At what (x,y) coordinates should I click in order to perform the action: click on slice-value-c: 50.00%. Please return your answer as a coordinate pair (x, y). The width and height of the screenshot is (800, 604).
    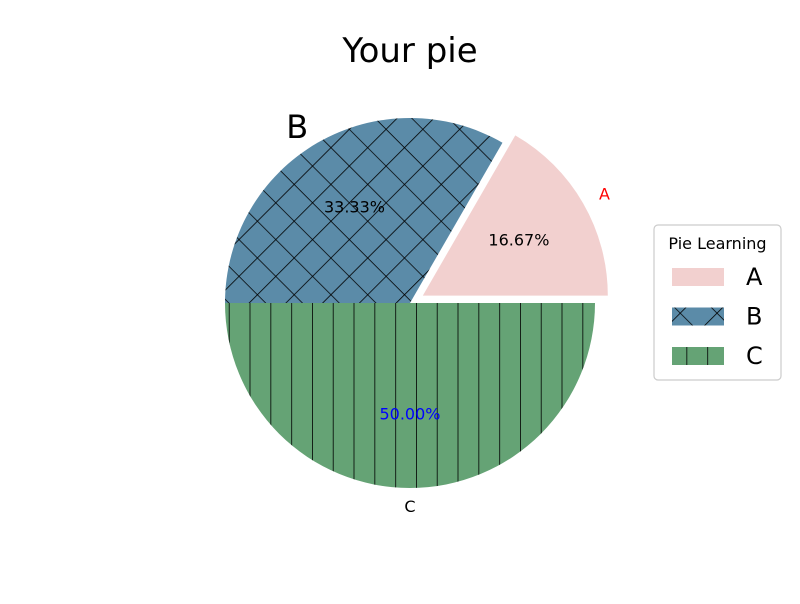
    Looking at the image, I should click on (409, 414).